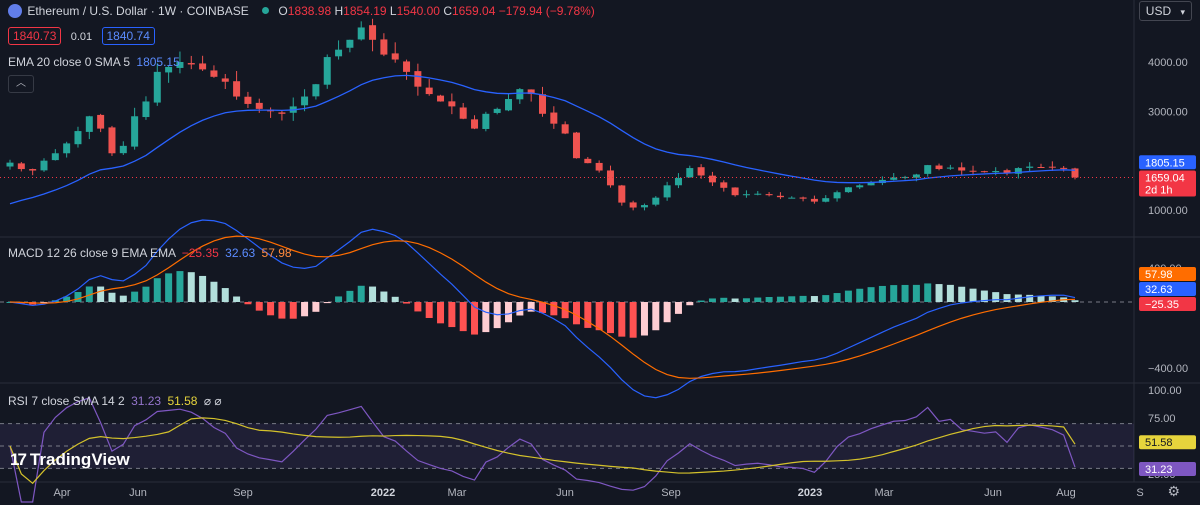  I want to click on price-tick-label: 4000.00, so click(1168, 63).